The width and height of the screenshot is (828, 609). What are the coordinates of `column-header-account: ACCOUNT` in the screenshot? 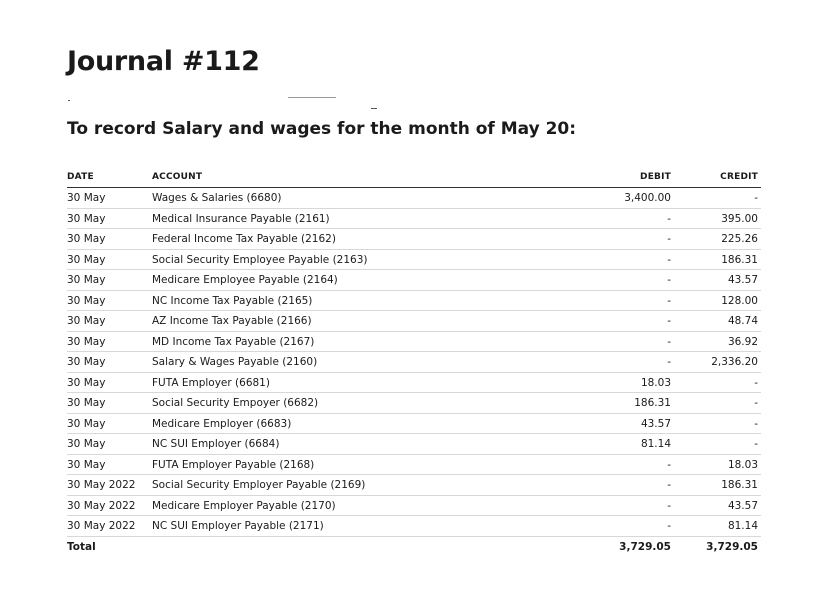 It's located at (177, 177).